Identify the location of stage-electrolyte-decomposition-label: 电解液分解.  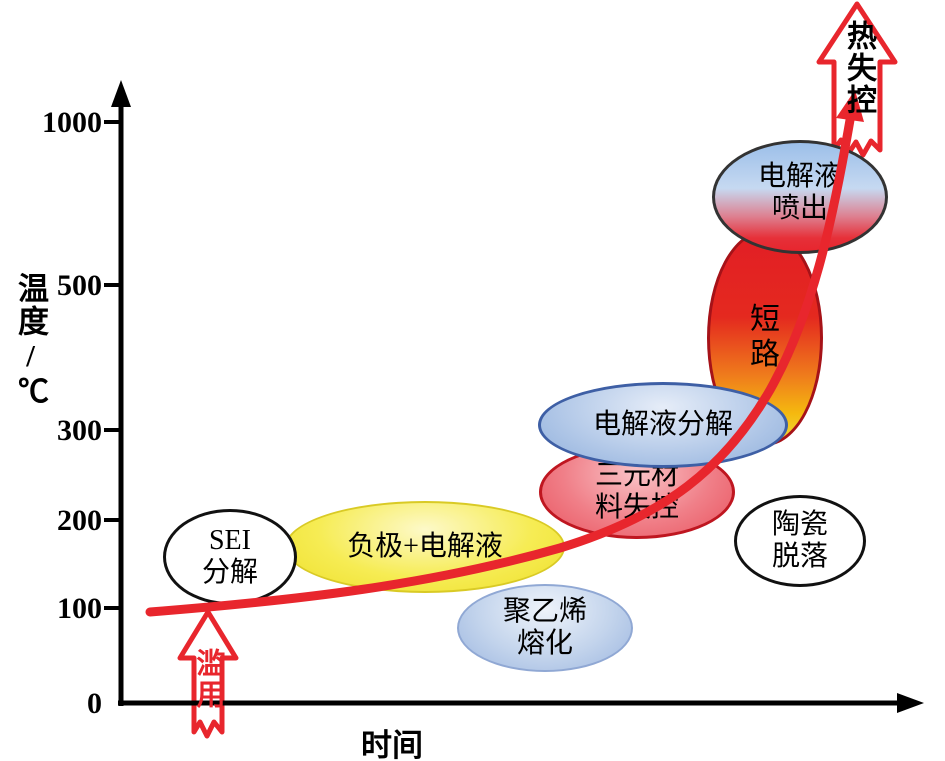
(662, 424).